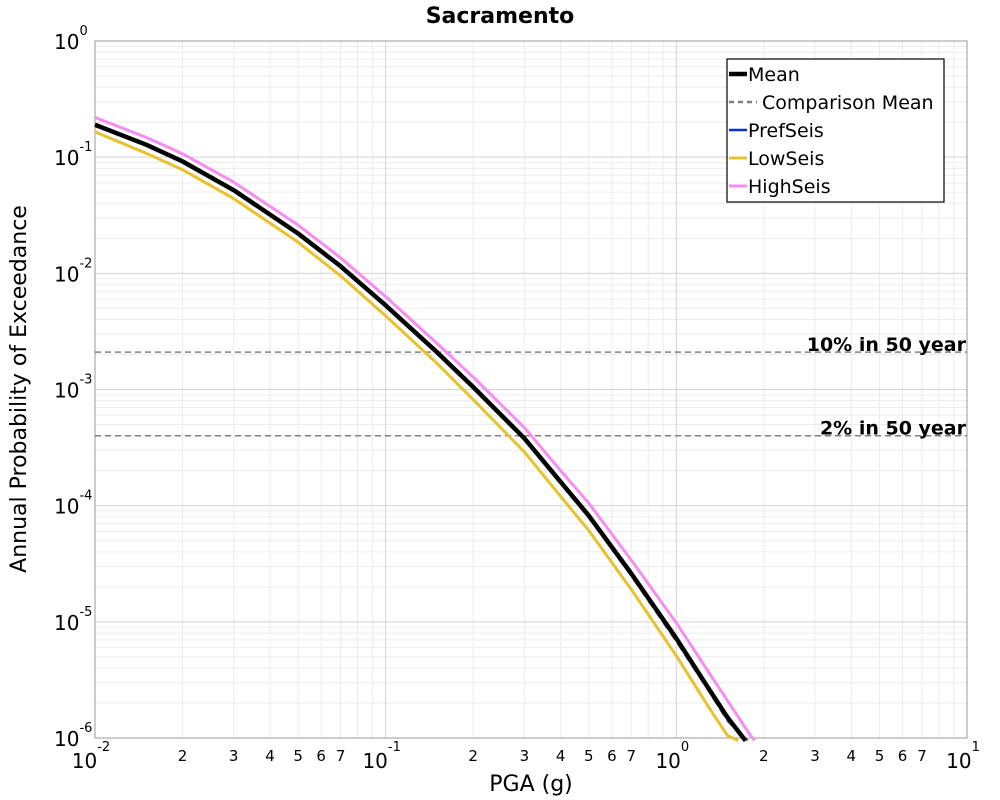 This screenshot has width=1000, height=800. I want to click on legend-label: Mean, so click(774, 75).